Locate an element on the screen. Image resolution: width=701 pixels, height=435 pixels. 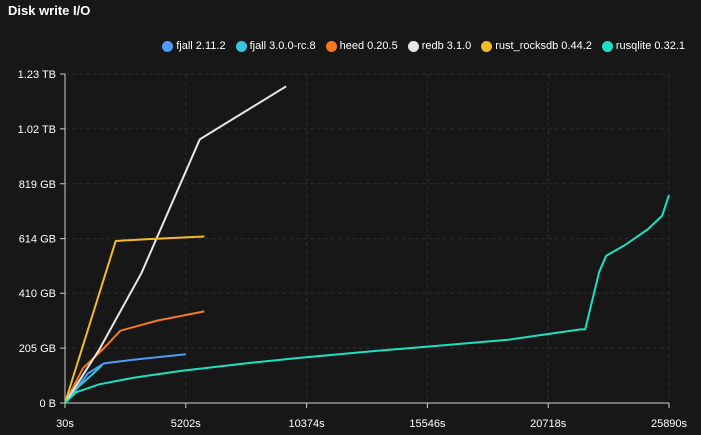
x-tick-label: 30s is located at coordinates (65, 424).